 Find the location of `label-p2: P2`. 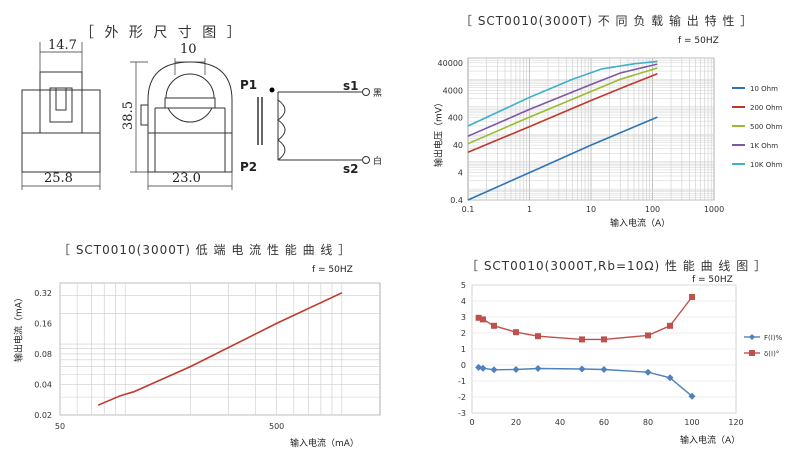

label-p2: P2 is located at coordinates (249, 167).